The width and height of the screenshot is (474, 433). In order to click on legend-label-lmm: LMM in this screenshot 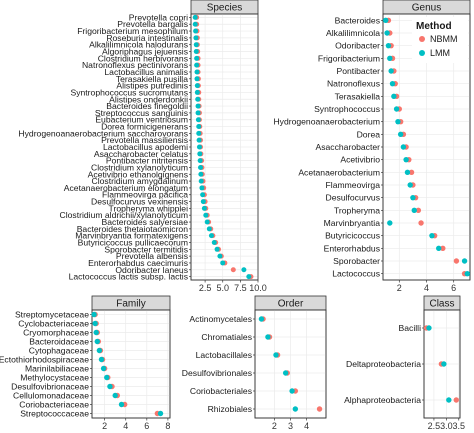, I will do `click(440, 53)`.